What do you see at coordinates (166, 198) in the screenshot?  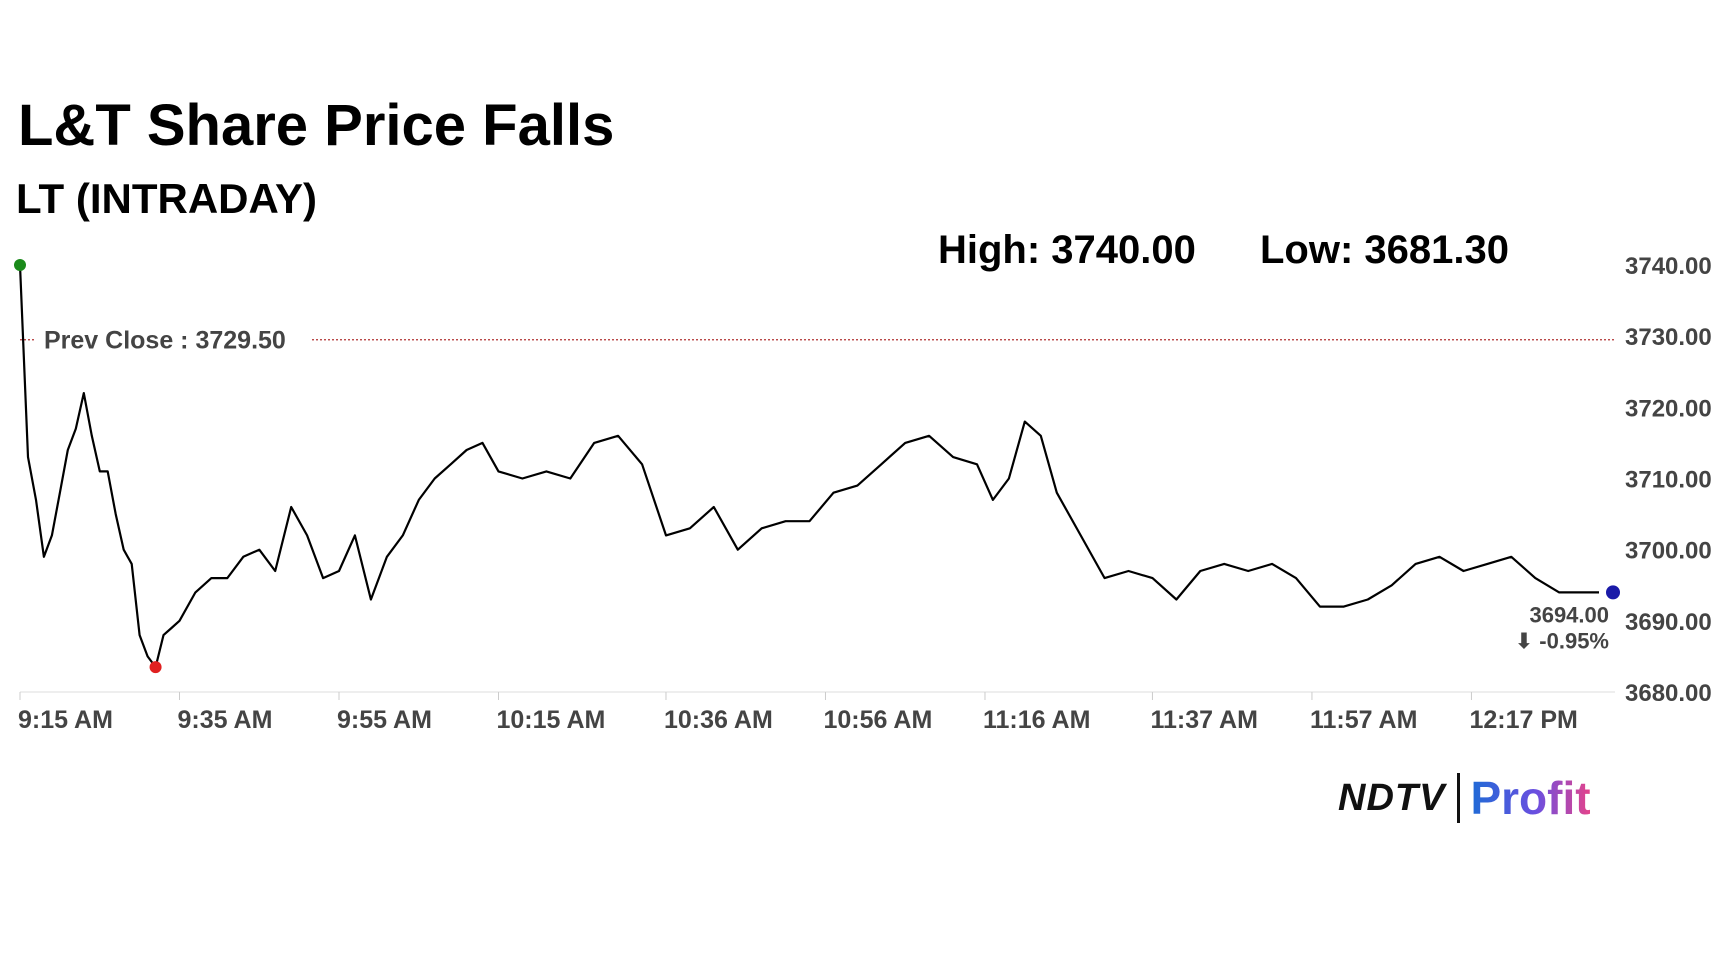 I see `chart-subtitle: LT (INTRADAY)` at bounding box center [166, 198].